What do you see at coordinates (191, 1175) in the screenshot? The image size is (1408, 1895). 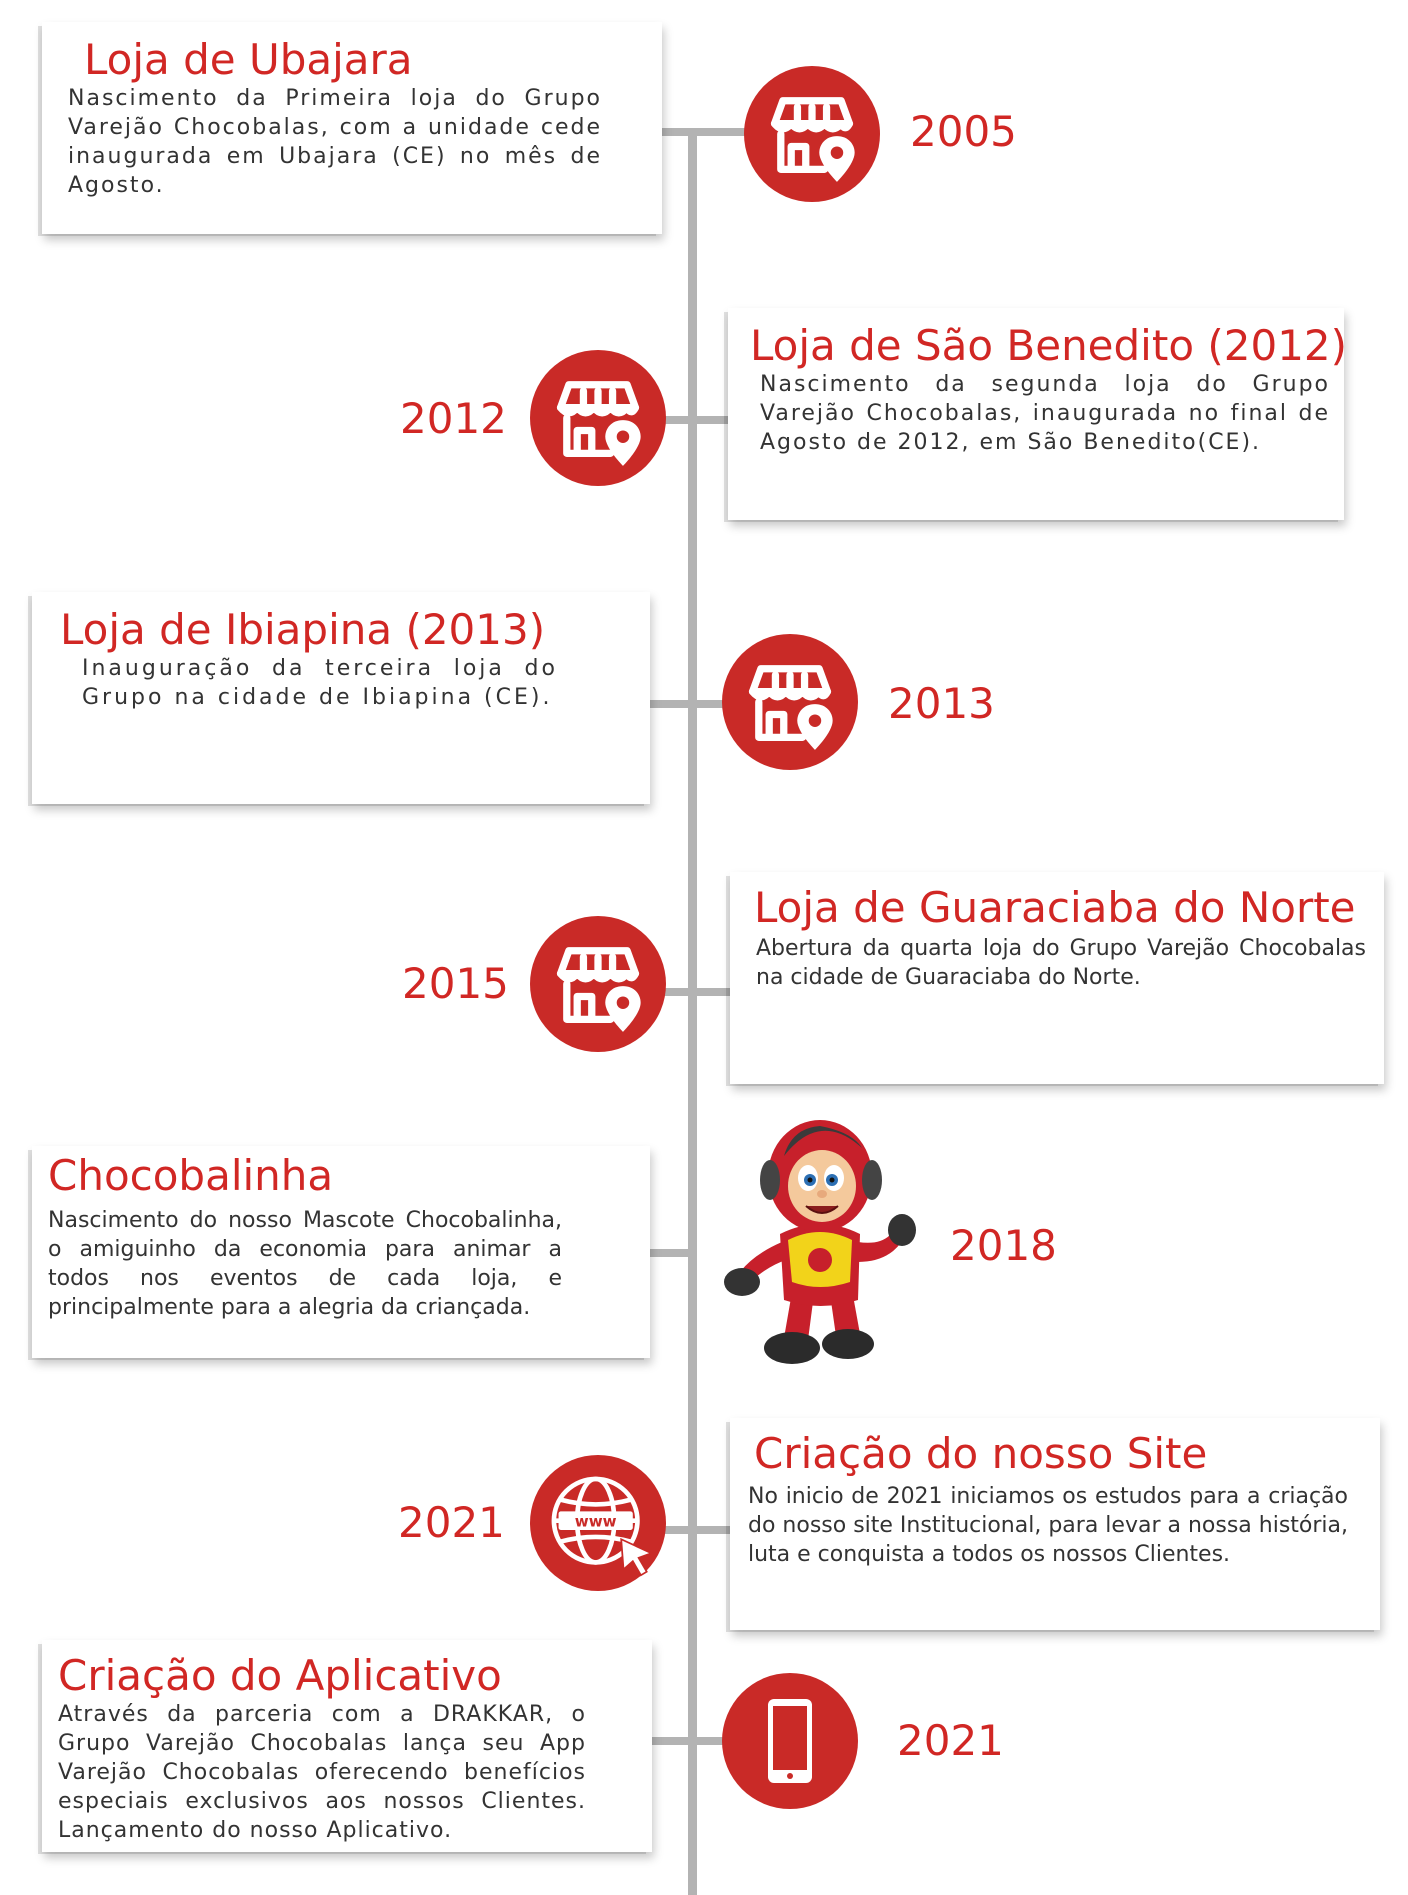 I see `event-title: Chocobalinha` at bounding box center [191, 1175].